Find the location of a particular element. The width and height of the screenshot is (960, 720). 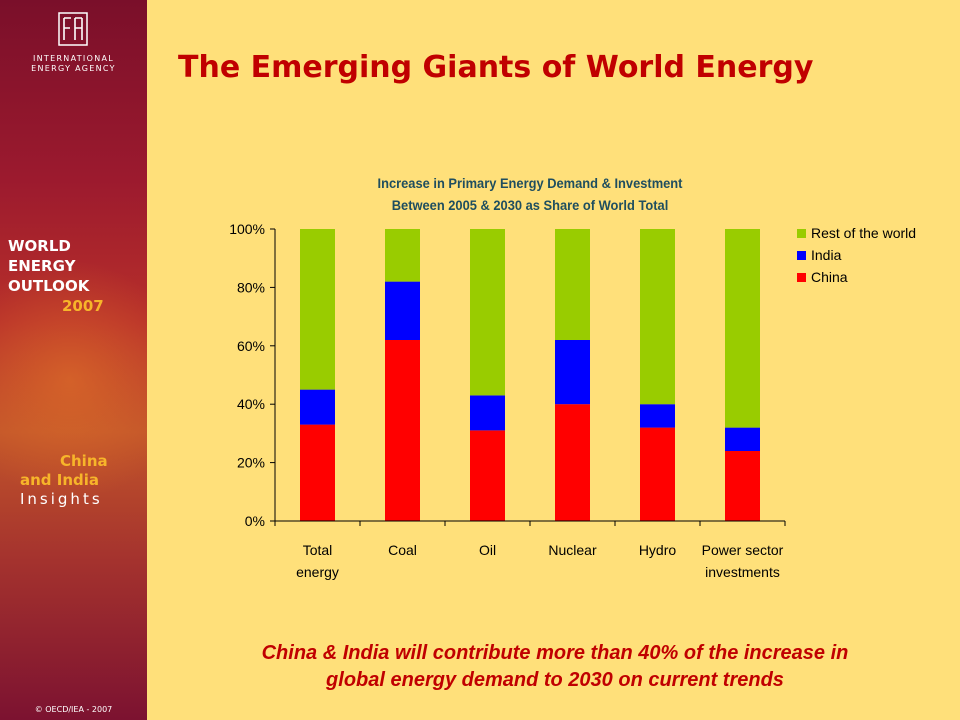

insights-line3: Insights is located at coordinates (61, 499).